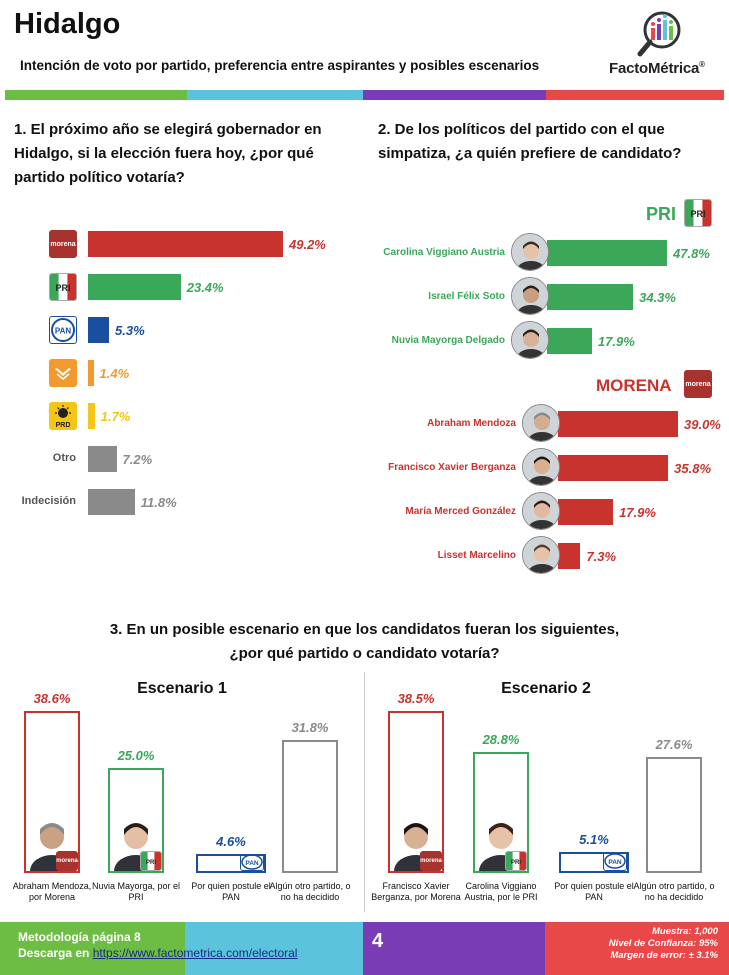 This screenshot has width=729, height=975. Describe the element at coordinates (594, 891) in the screenshot. I see `scenario-label-1-2: Por quien postule el PAN` at that location.